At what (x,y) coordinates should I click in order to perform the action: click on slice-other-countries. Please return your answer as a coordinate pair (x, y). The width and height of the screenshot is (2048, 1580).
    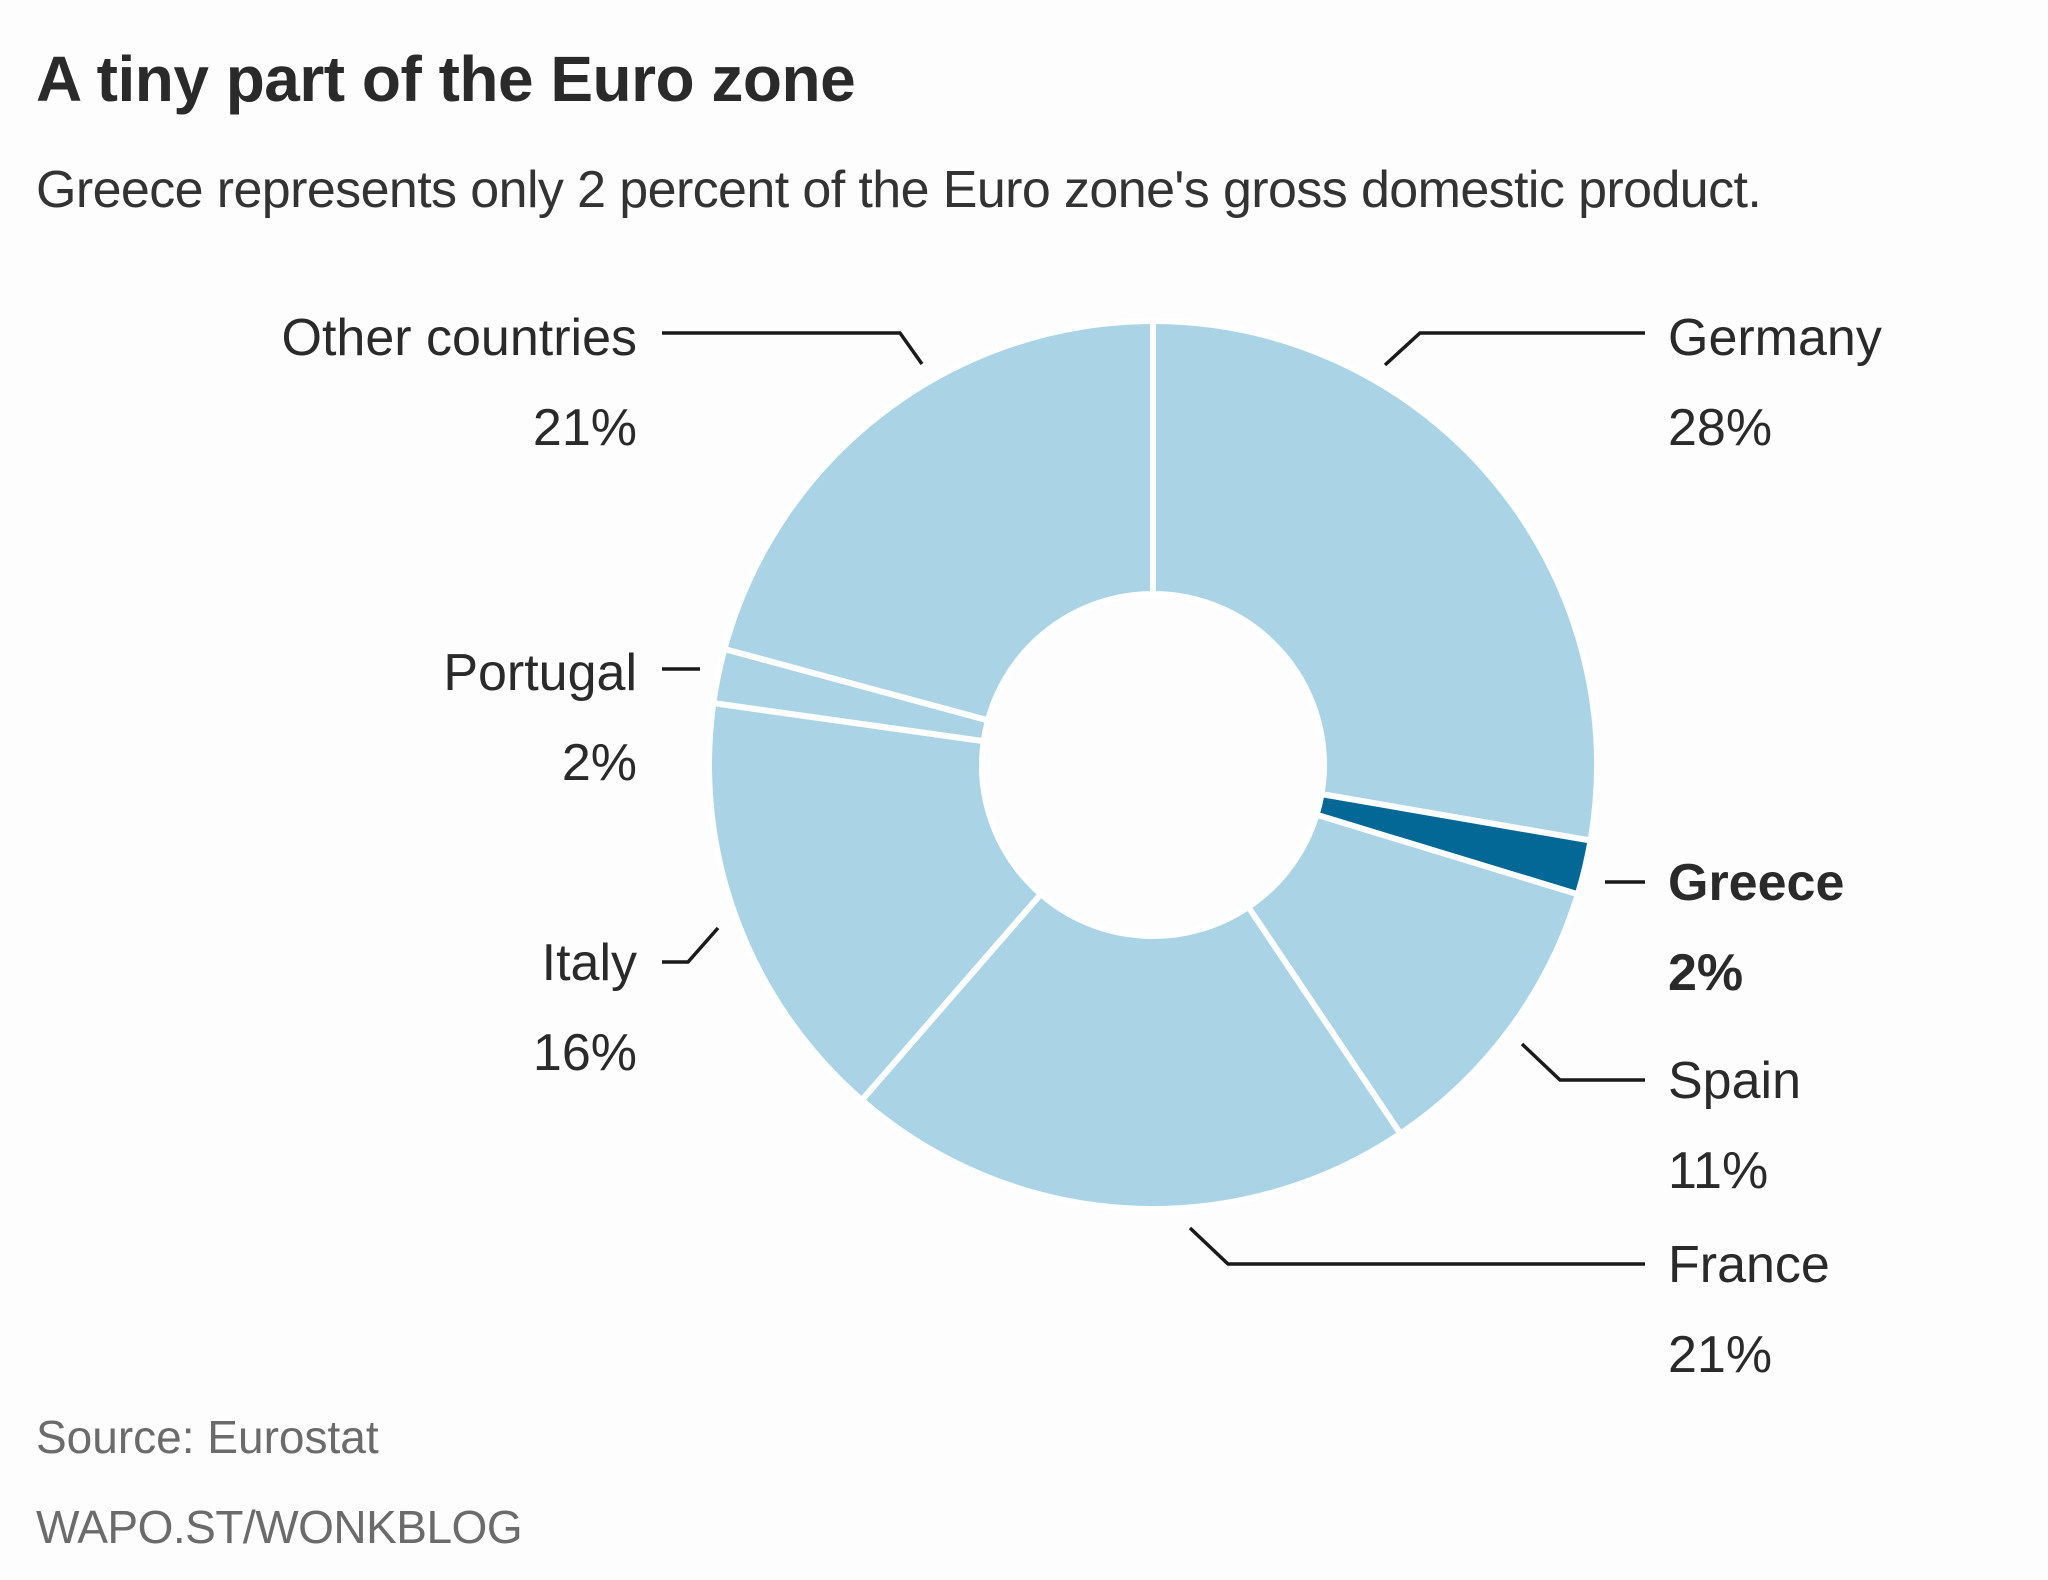
    Looking at the image, I should click on (938, 520).